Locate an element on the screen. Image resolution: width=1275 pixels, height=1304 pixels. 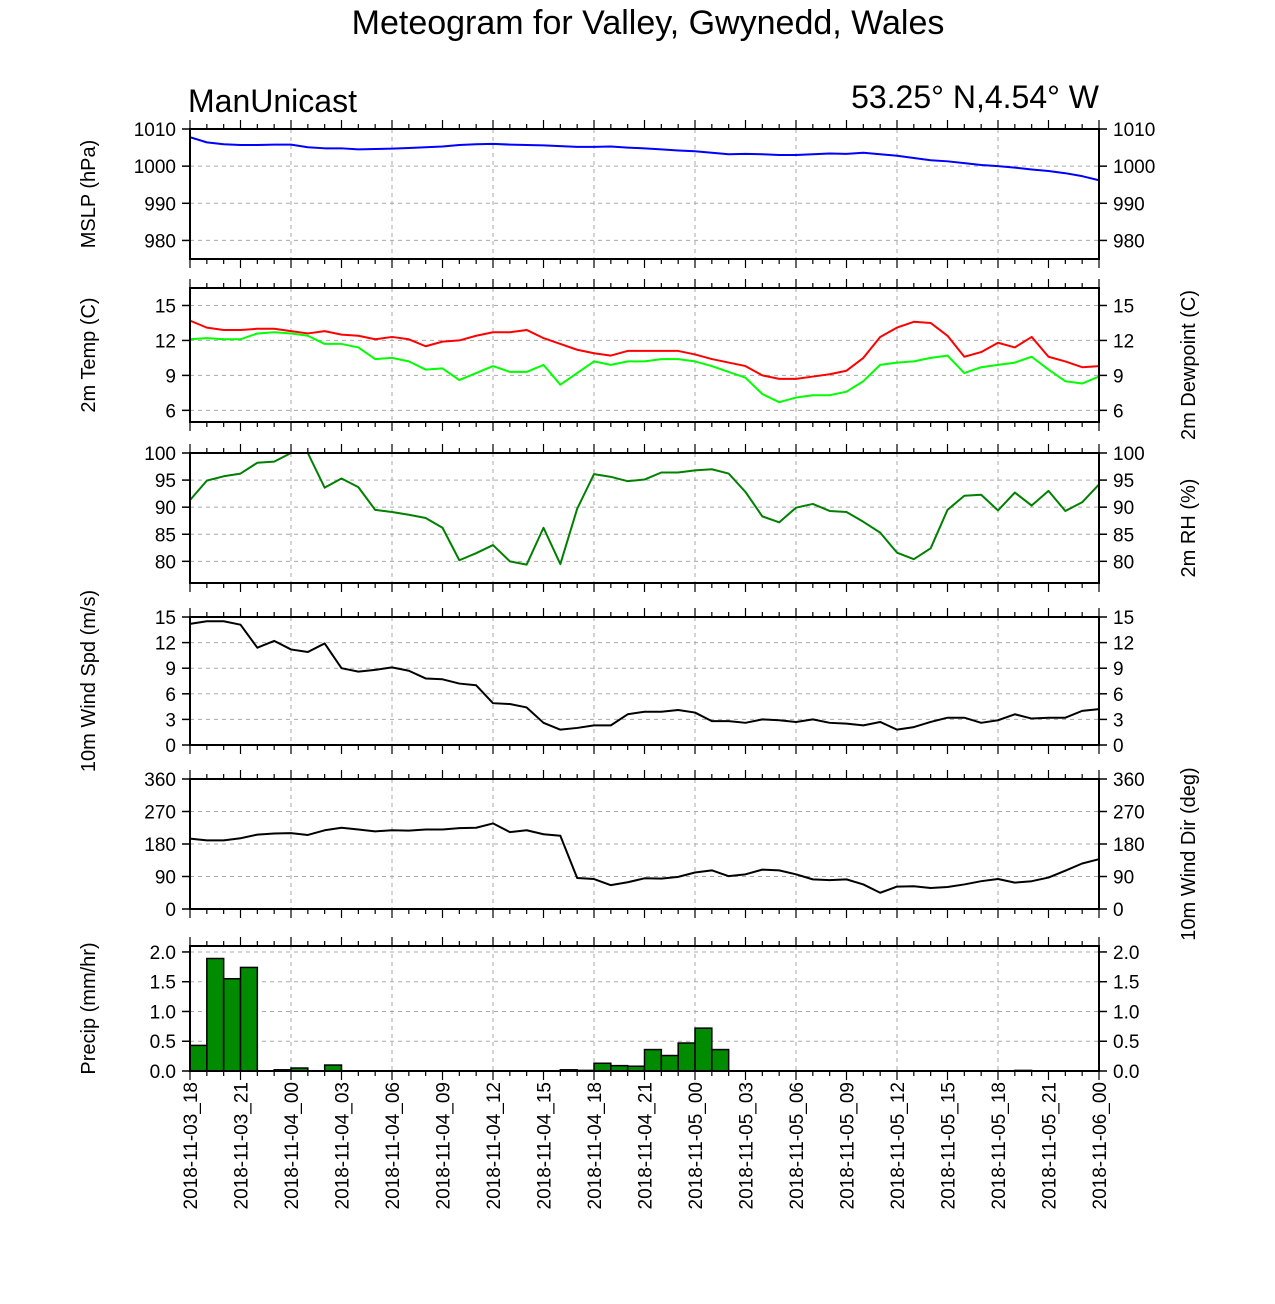
y-axis-label-right: 2m RH (%) is located at coordinates (1189, 528).